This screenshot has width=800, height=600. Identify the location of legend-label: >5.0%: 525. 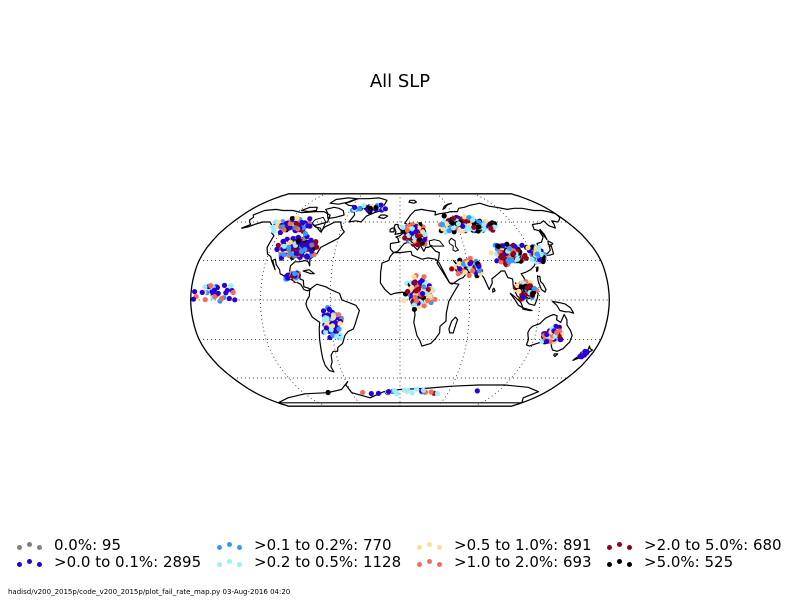
(689, 562).